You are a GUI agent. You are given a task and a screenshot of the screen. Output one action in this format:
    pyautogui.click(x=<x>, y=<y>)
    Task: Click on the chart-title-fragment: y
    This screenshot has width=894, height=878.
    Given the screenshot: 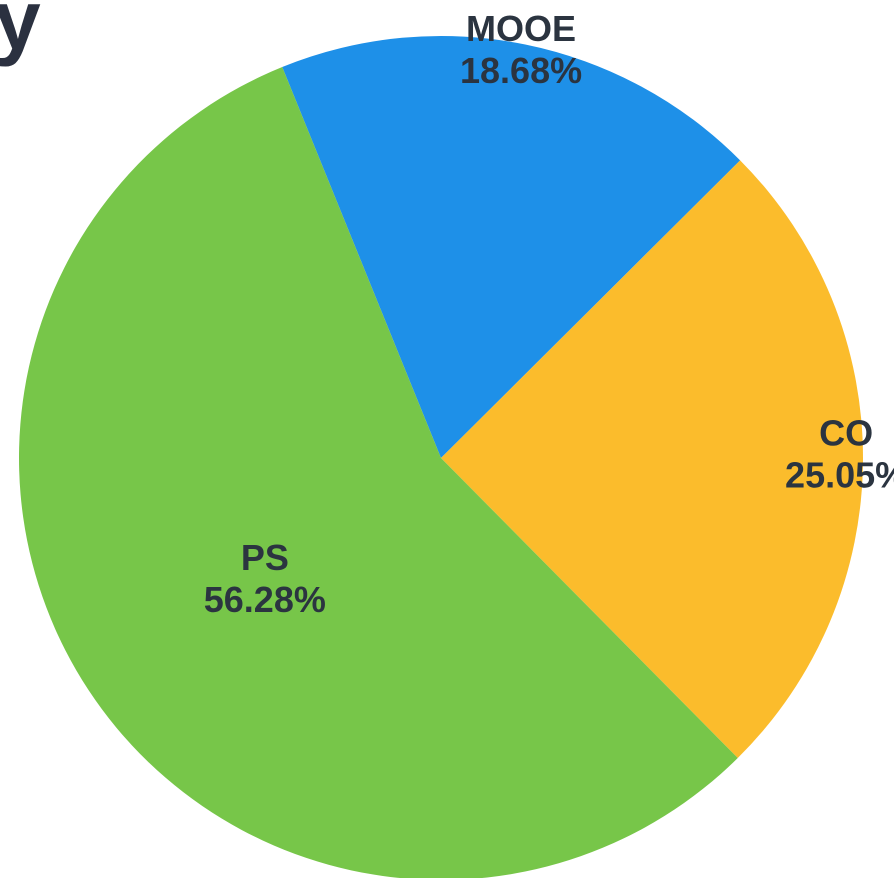 What is the action you would take?
    pyautogui.click(x=20, y=33)
    